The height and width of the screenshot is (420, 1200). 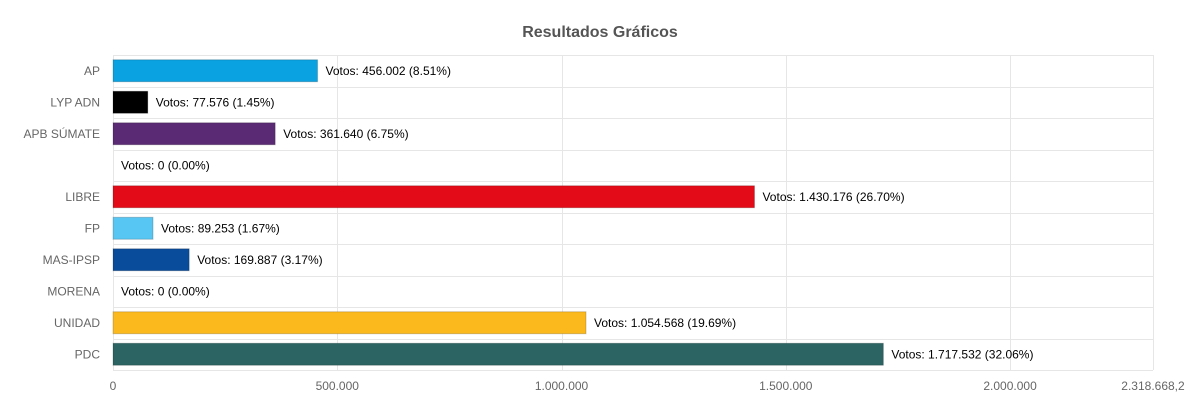 I want to click on data-label: Votos: 77.576 (1.45%), so click(x=215, y=102).